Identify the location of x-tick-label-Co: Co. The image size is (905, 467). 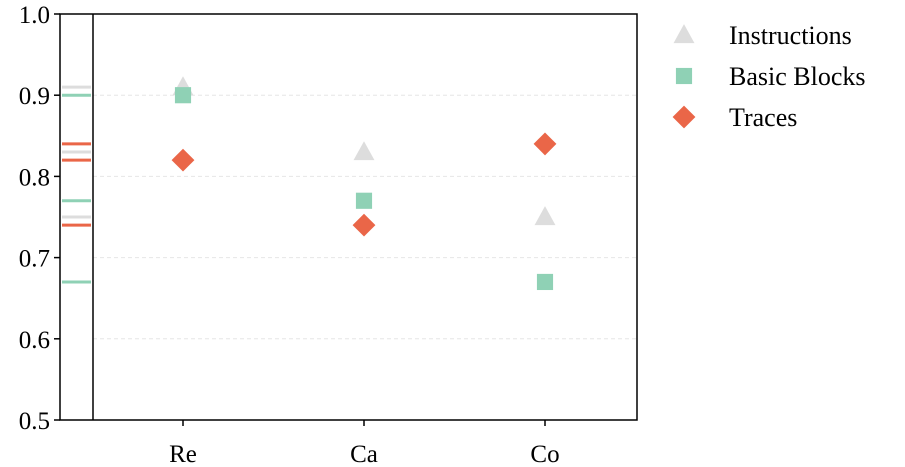
(544, 454).